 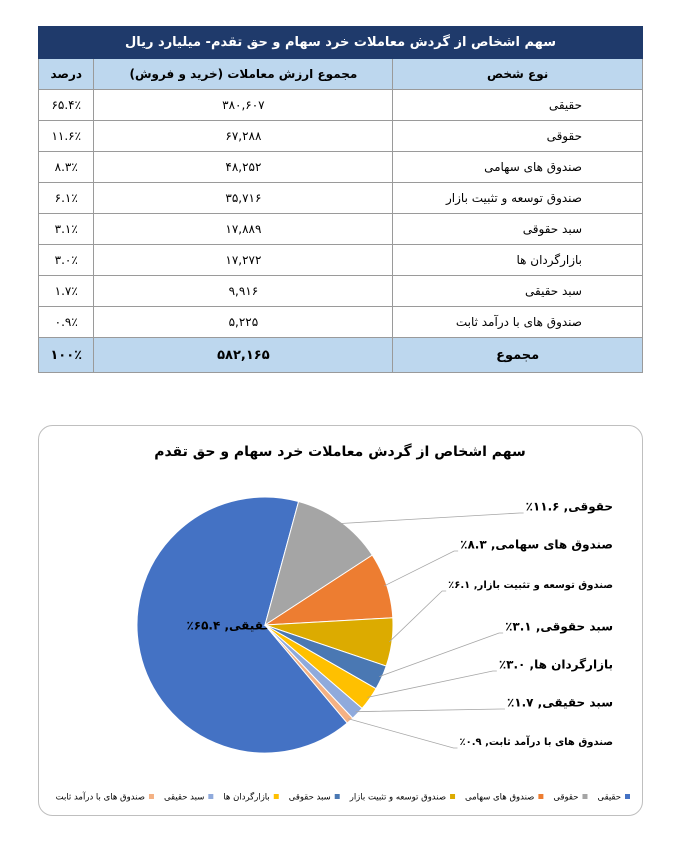 What do you see at coordinates (66, 105) in the screenshot?
I see `percent-cell: ۶۵.۴٪` at bounding box center [66, 105].